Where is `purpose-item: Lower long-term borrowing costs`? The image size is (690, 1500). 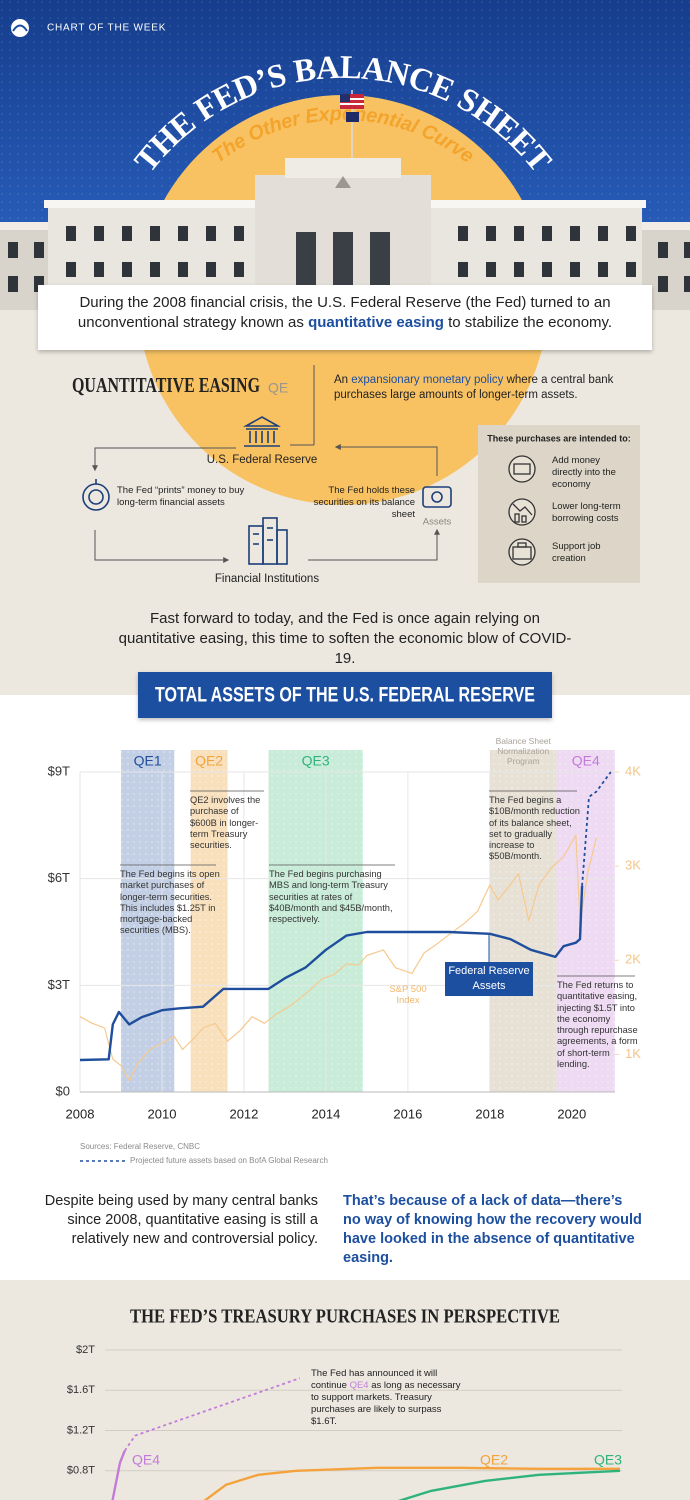
purpose-item: Lower long-term borrowing costs is located at coordinates (586, 512).